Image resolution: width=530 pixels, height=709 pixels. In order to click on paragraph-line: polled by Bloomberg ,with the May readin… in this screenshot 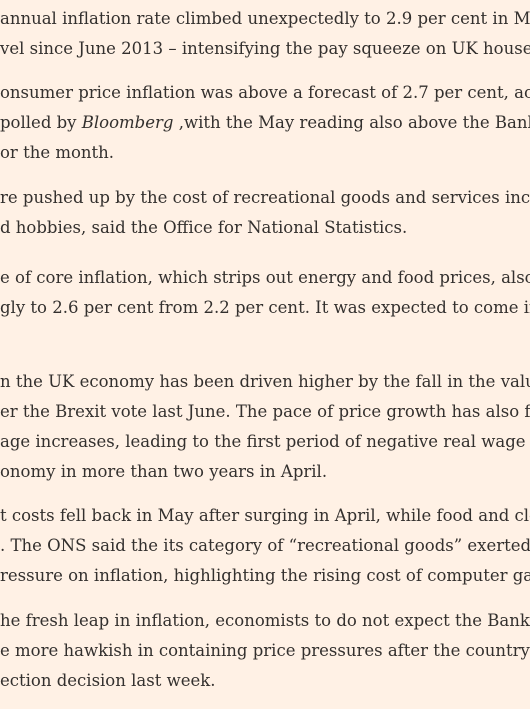, I will do `click(265, 123)`.